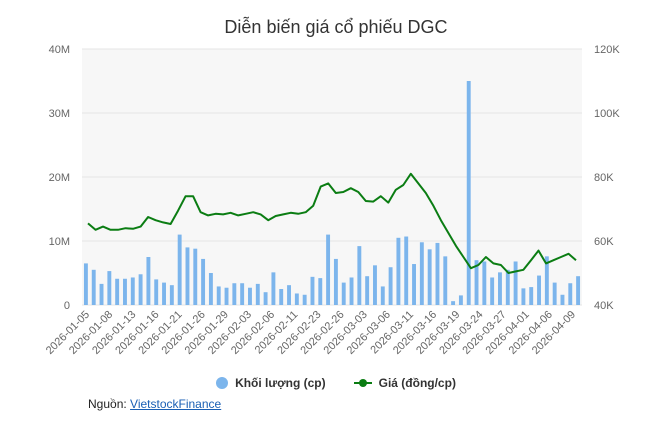  I want to click on right-axis-ticks: 40K 60K 80K 100K 120K, so click(607, 178).